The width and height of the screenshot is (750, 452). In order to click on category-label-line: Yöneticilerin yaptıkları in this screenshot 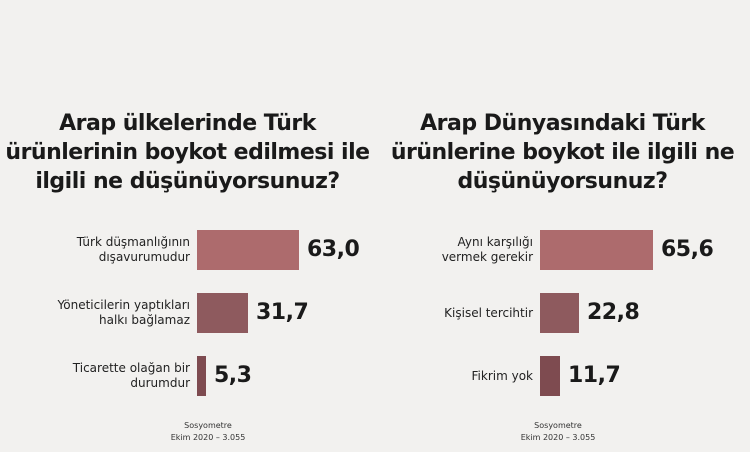, I will do `click(123, 305)`.